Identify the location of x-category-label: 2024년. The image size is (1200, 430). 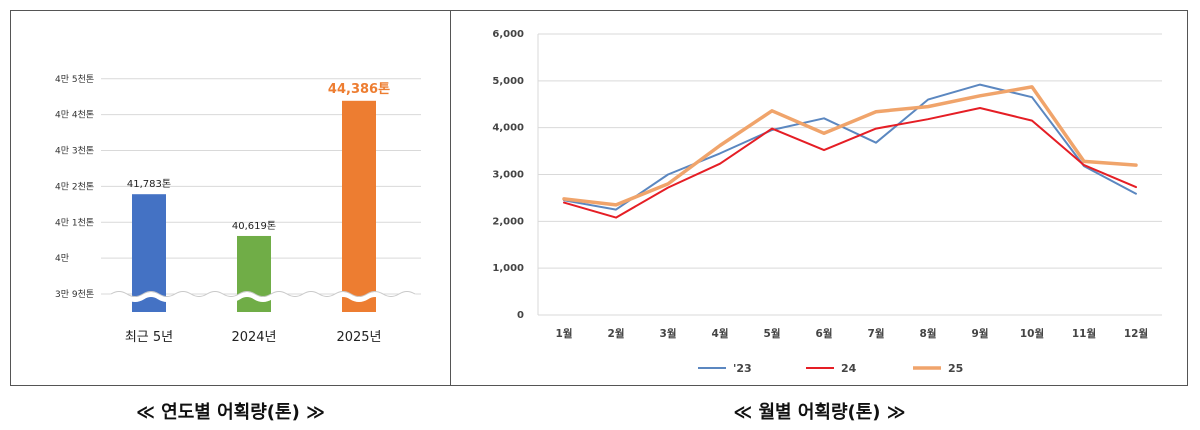
(253, 337).